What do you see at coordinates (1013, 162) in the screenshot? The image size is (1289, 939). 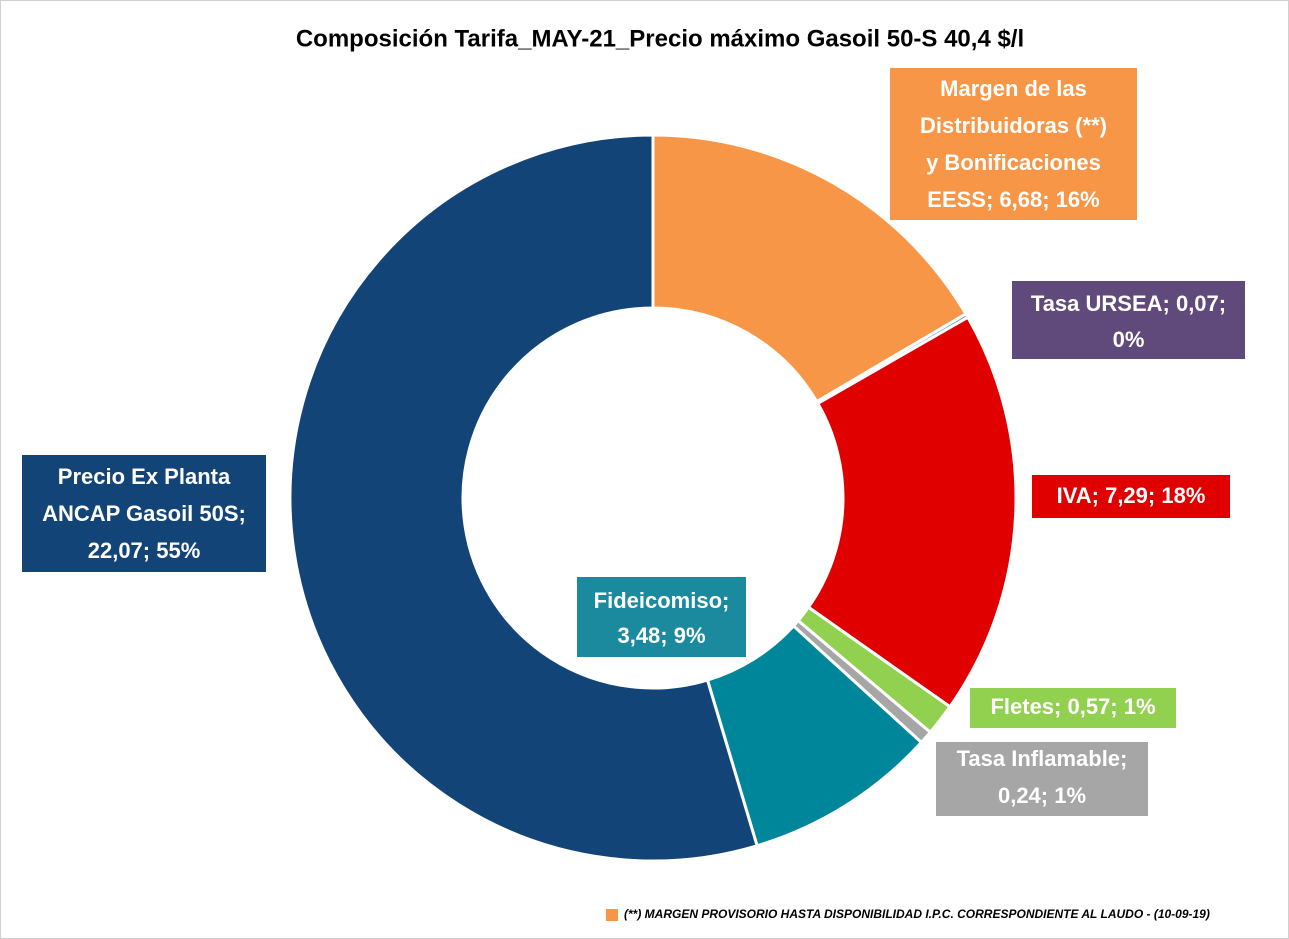 I see `data-label: y Bonificaciones` at bounding box center [1013, 162].